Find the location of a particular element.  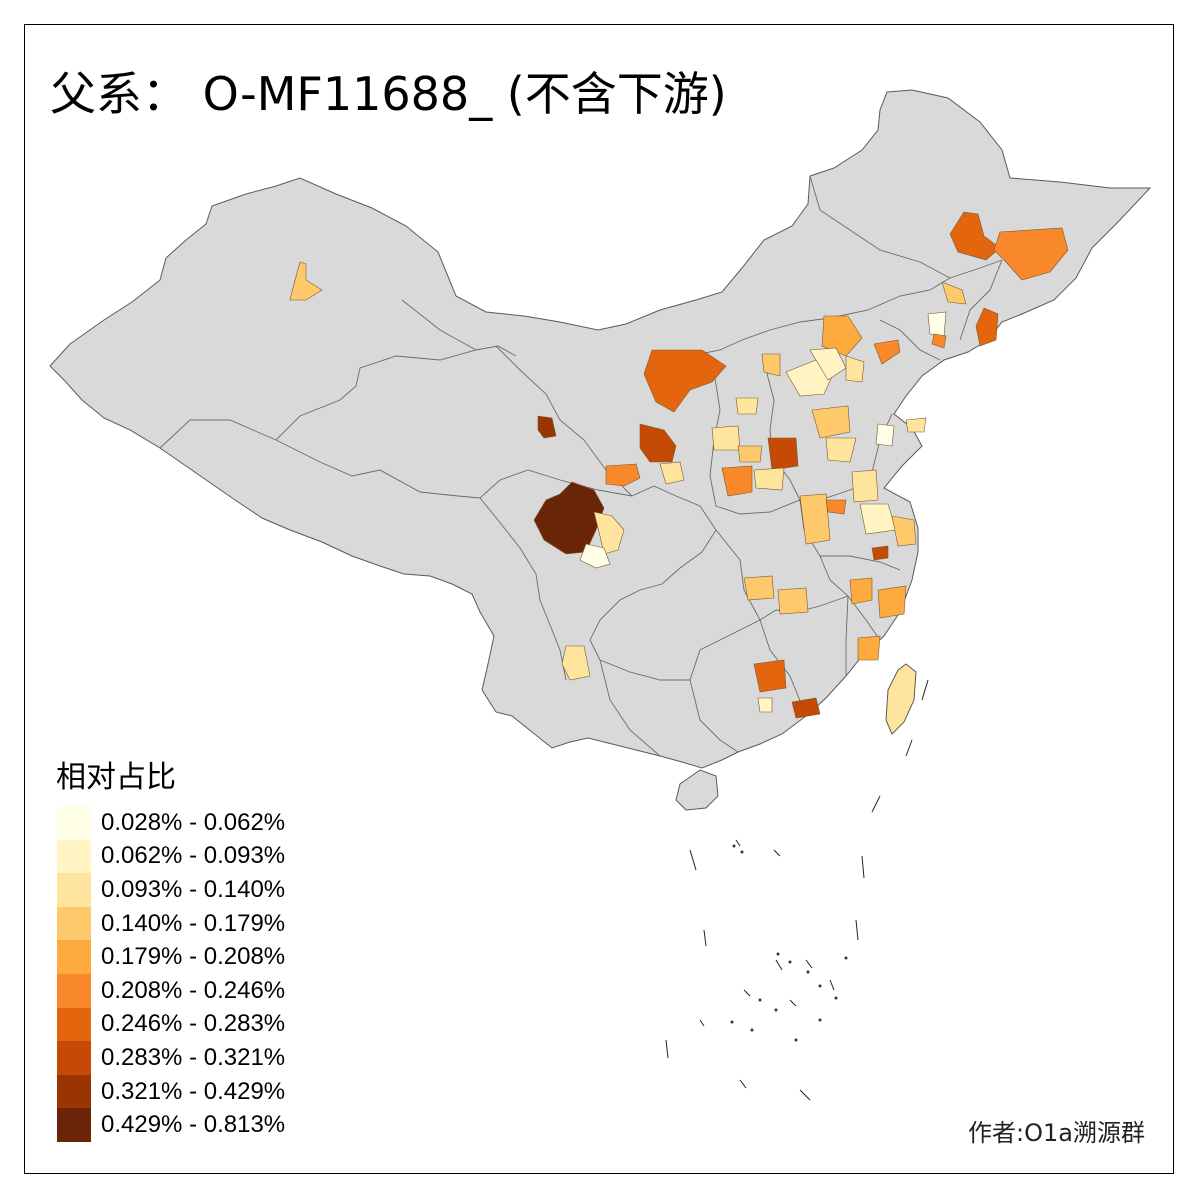

legend-title: 相对占比 is located at coordinates (116, 777).